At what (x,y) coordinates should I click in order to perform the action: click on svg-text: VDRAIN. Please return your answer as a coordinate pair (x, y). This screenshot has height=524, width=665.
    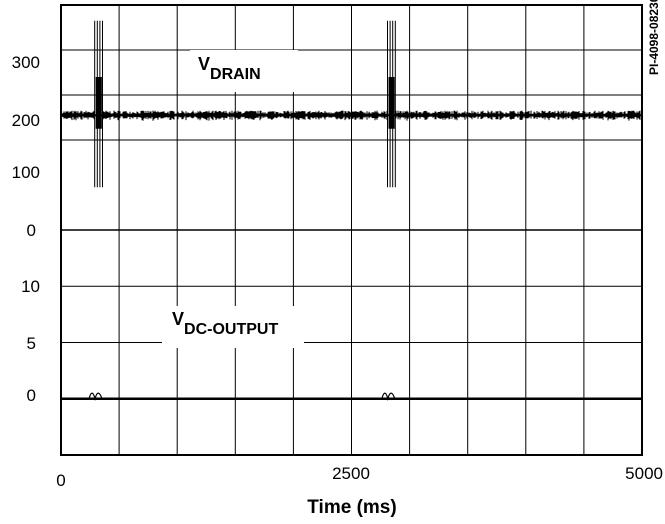
    Looking at the image, I should click on (229, 68).